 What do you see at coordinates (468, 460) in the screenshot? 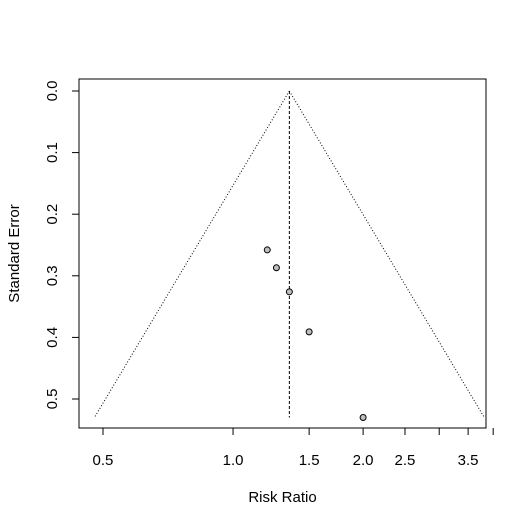
I see `x-tick-label: 3.5` at bounding box center [468, 460].